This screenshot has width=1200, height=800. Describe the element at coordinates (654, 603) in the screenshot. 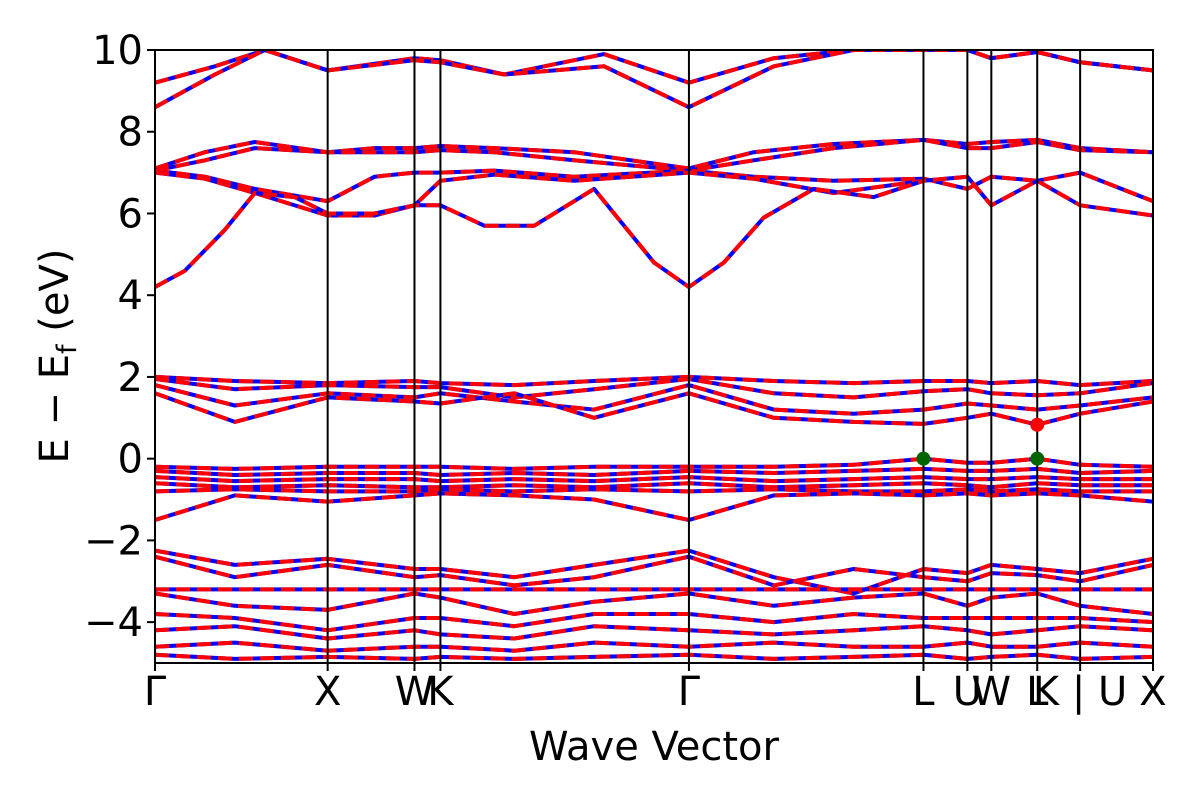

I see `band-20-spin-down` at that location.